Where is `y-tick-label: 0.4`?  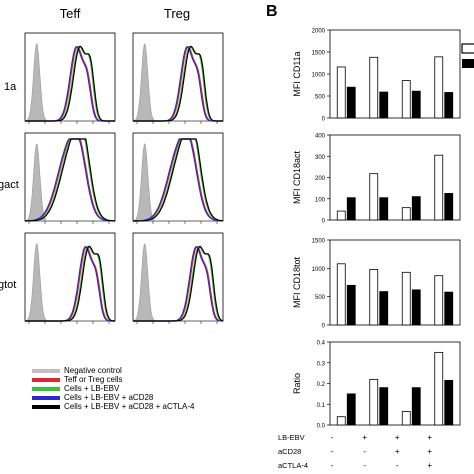
y-tick-label: 0.4 is located at coordinates (321, 344).